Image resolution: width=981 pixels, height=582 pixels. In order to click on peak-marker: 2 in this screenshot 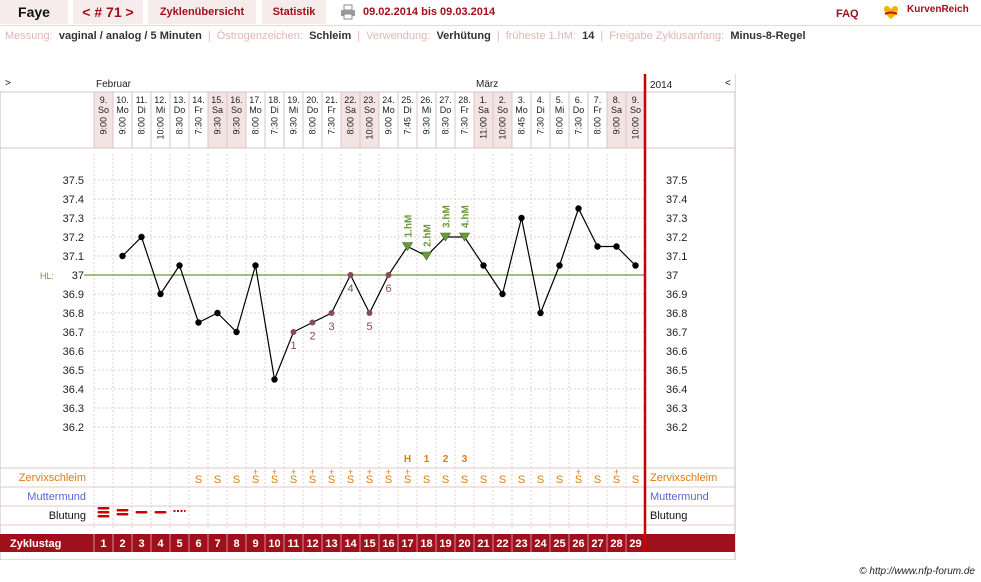, I will do `click(446, 459)`.